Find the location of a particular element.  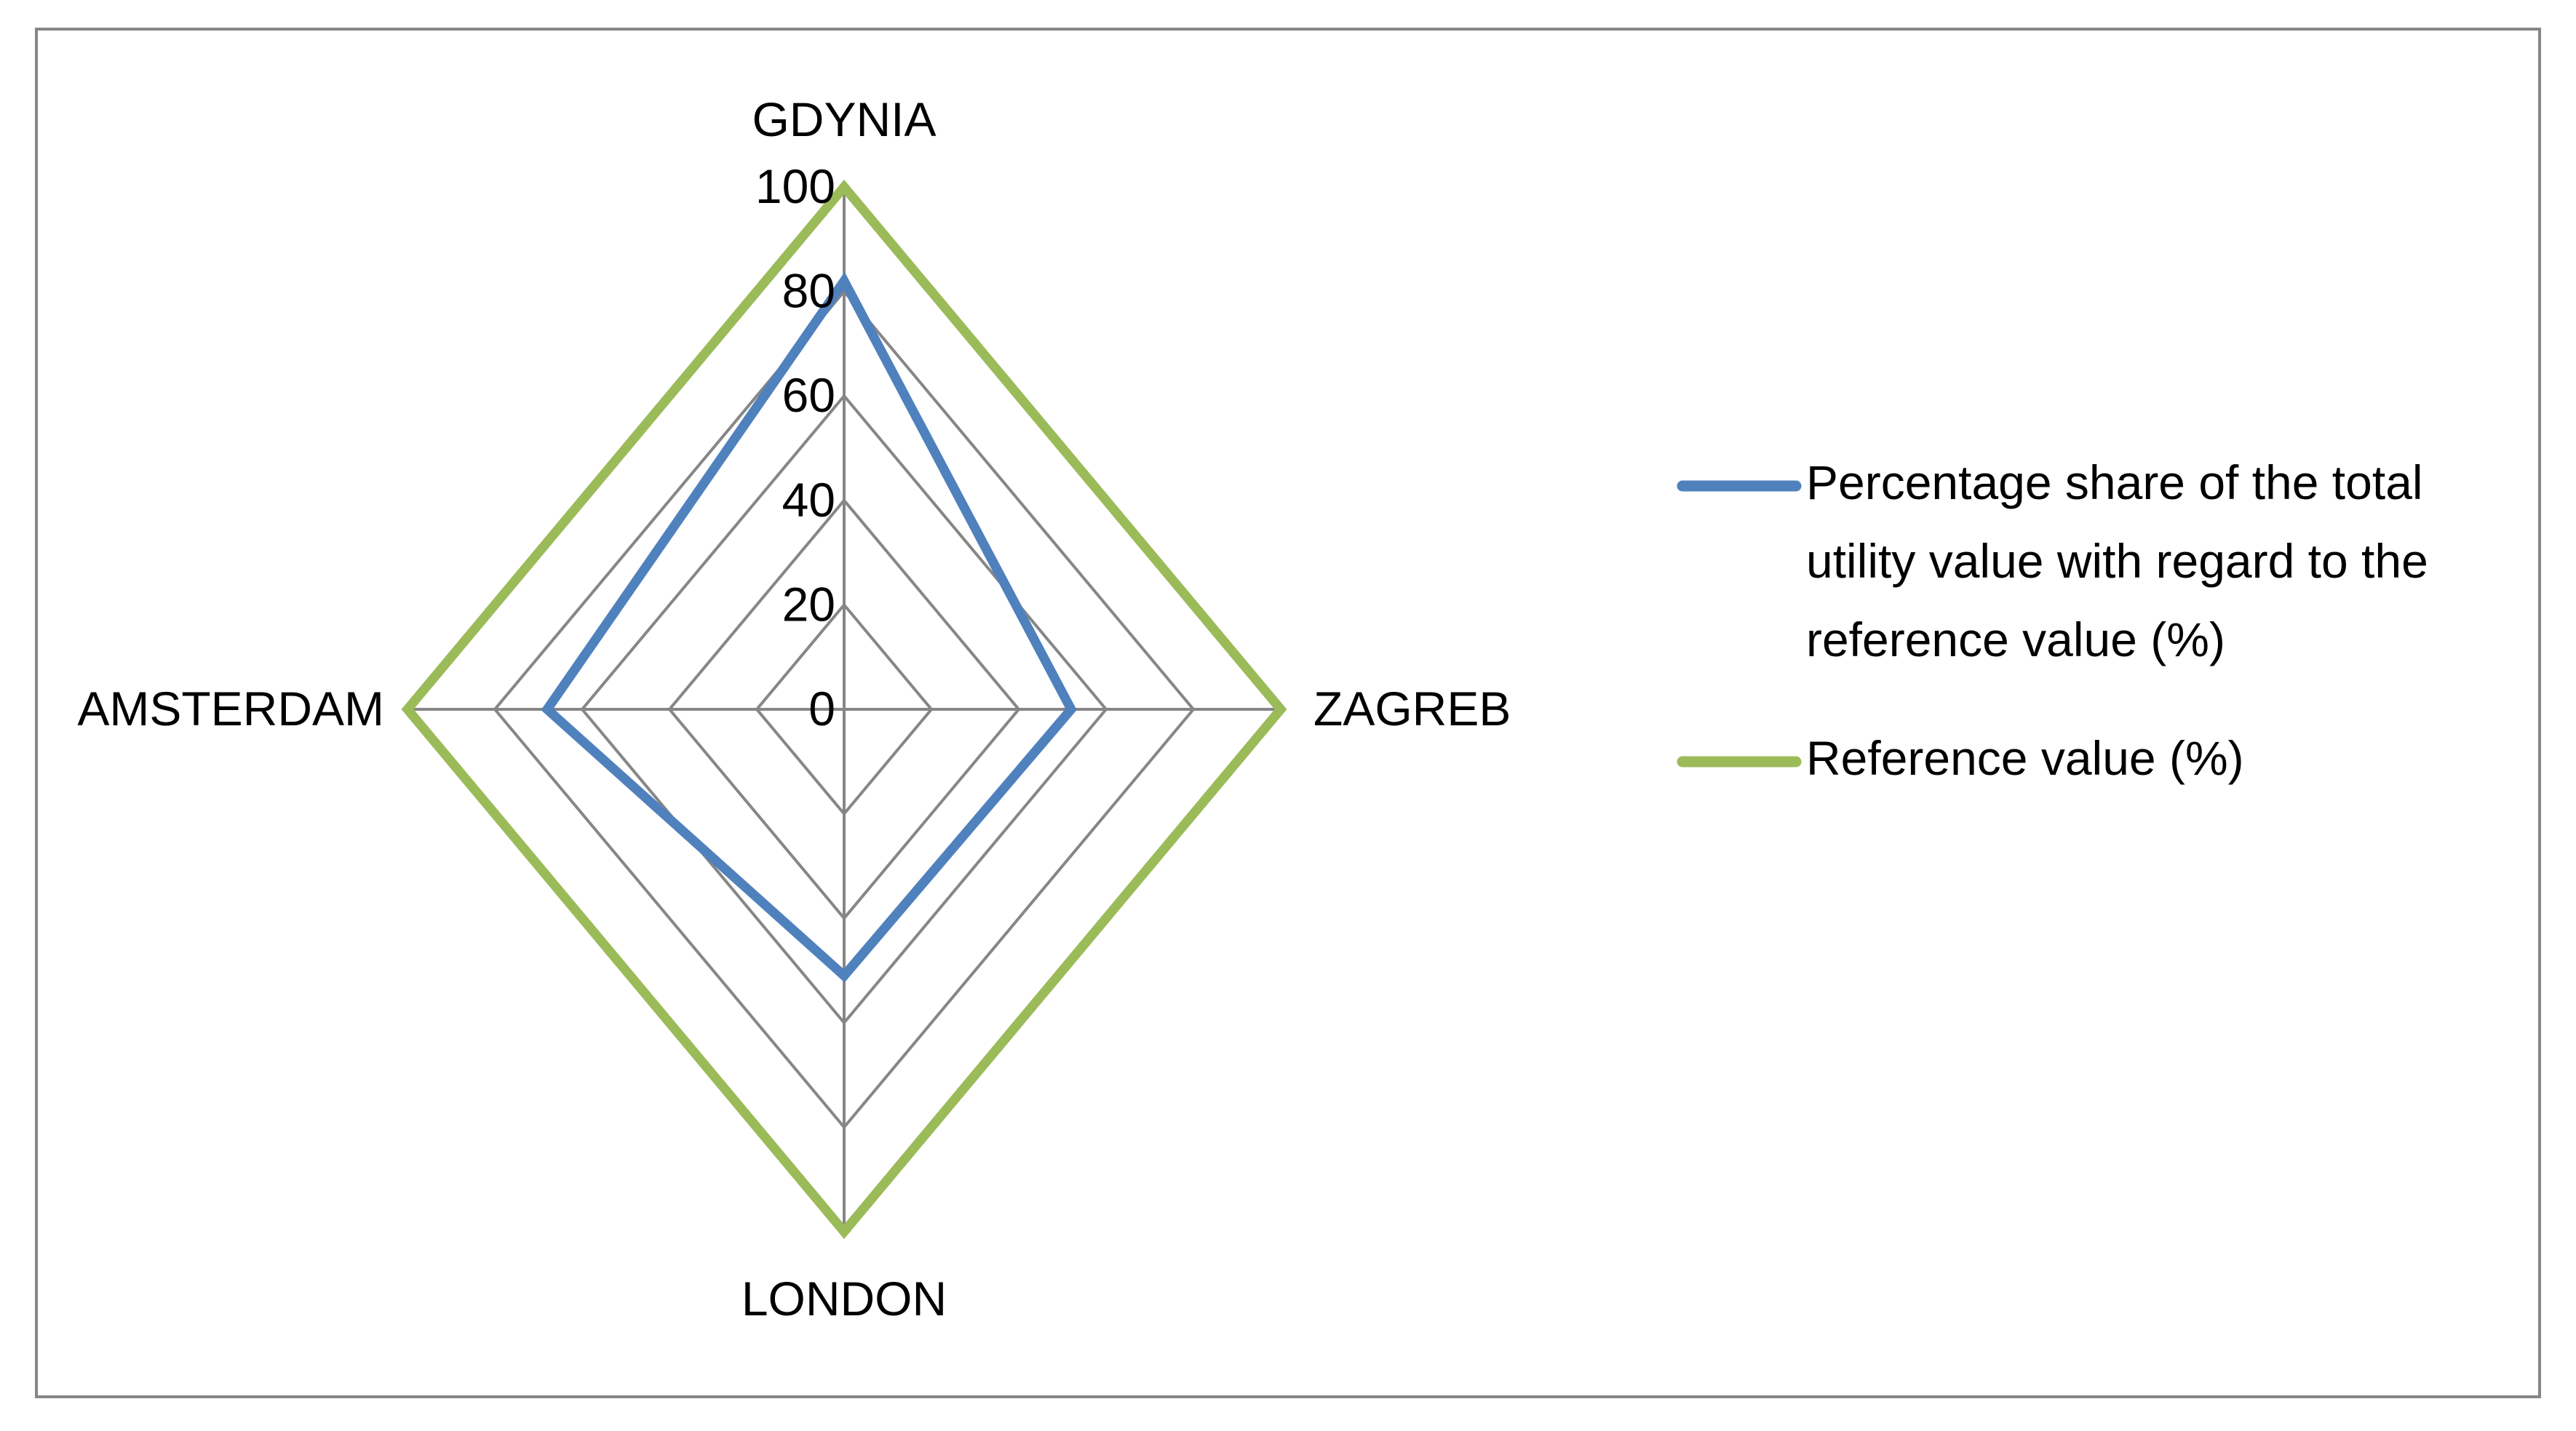

tick-label-80: 80 is located at coordinates (809, 291).